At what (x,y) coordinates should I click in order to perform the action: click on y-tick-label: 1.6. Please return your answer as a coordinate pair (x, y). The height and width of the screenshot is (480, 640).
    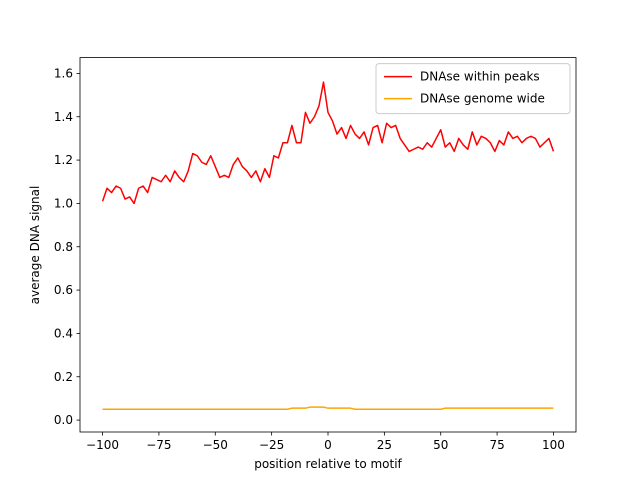
    Looking at the image, I should click on (63, 73).